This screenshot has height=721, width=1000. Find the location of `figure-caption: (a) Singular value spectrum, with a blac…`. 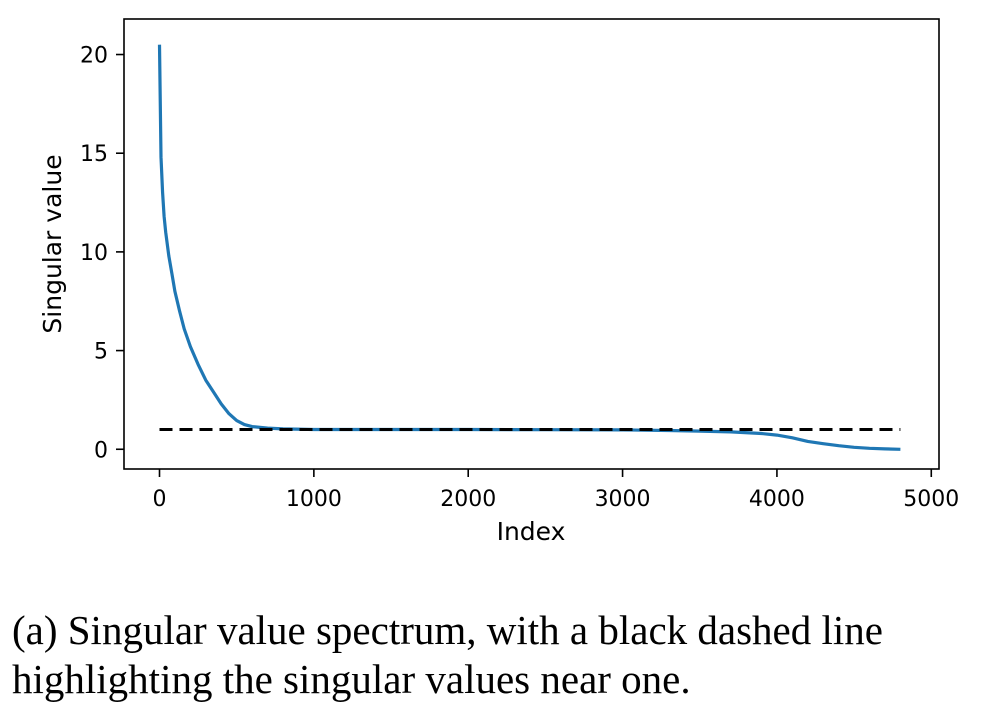

figure-caption: (a) Singular value spectrum, with a blac… is located at coordinates (447, 654).